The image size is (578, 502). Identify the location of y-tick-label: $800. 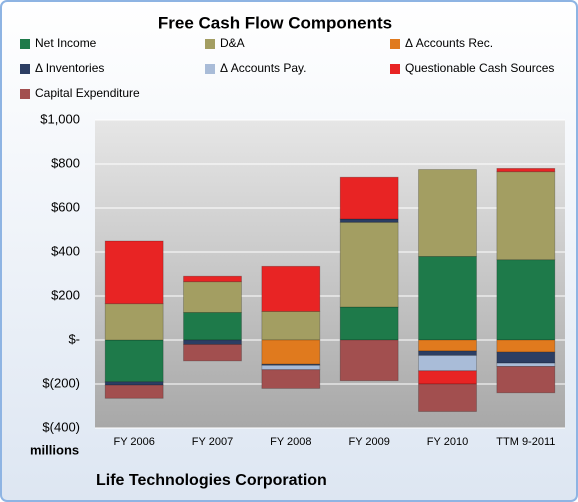
(65, 162).